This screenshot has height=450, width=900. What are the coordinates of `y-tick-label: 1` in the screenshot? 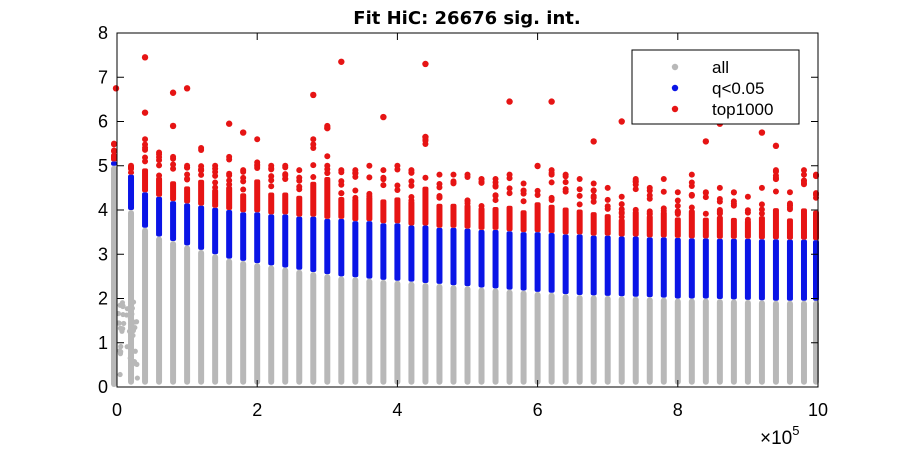 It's located at (103, 343).